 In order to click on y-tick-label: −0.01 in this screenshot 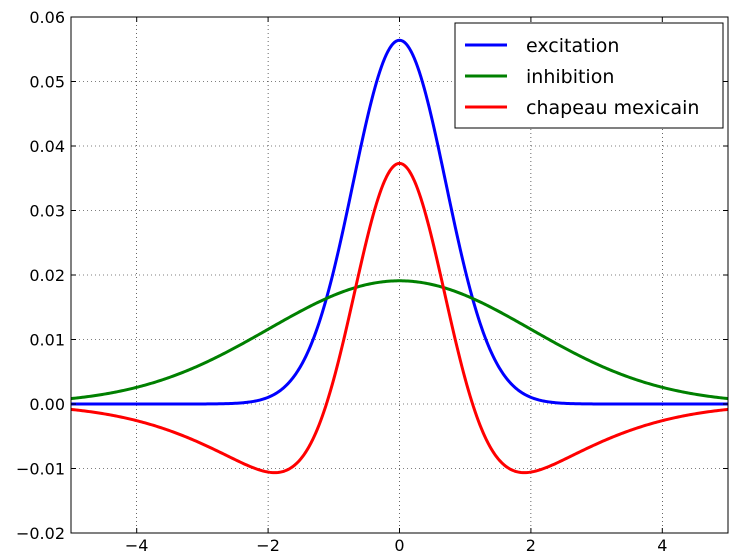, I will do `click(40, 469)`.